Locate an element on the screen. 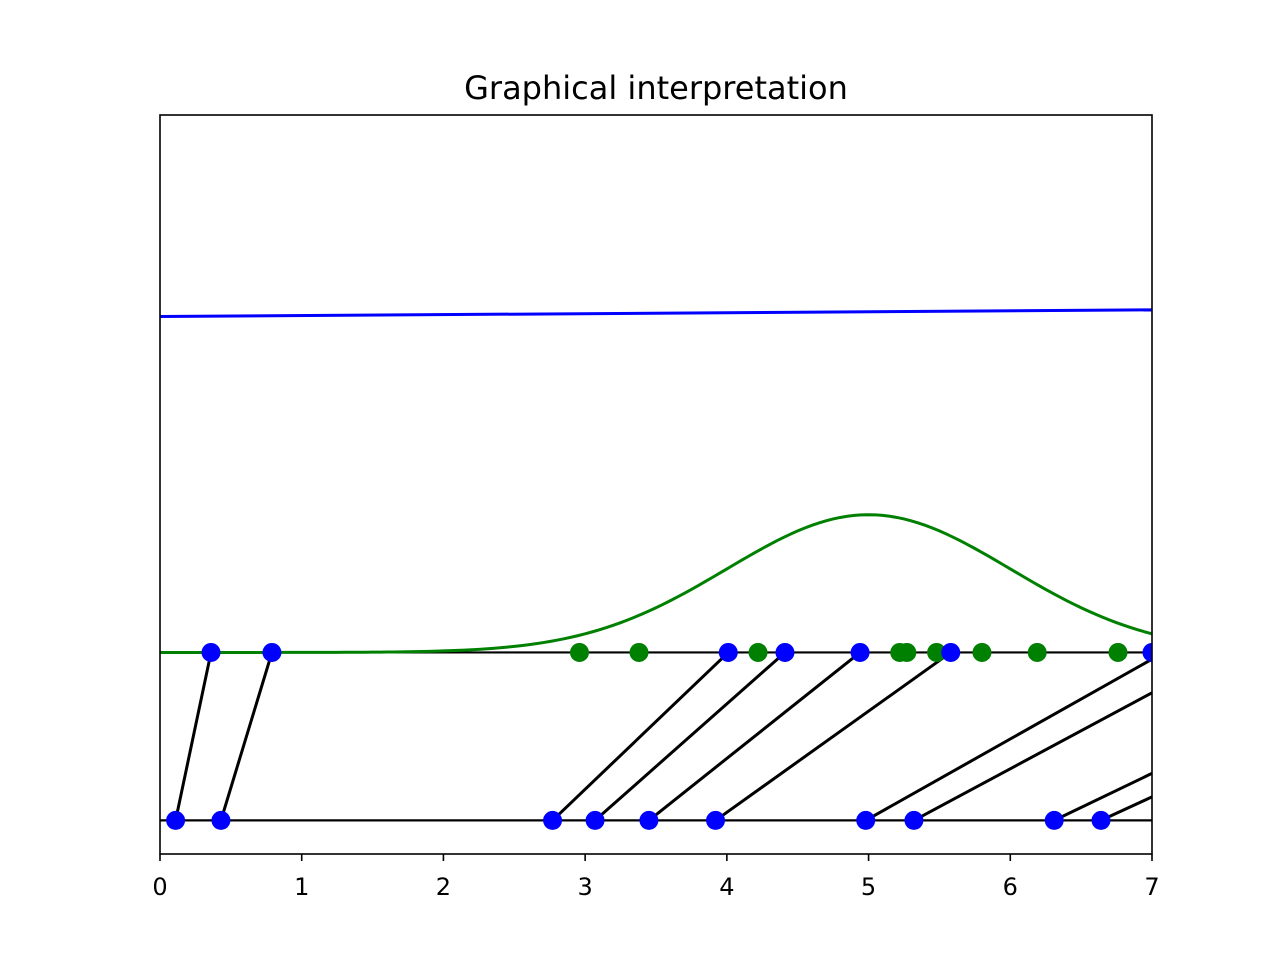 The width and height of the screenshot is (1280, 960). x-tick-label-2: 2 is located at coordinates (443, 887).